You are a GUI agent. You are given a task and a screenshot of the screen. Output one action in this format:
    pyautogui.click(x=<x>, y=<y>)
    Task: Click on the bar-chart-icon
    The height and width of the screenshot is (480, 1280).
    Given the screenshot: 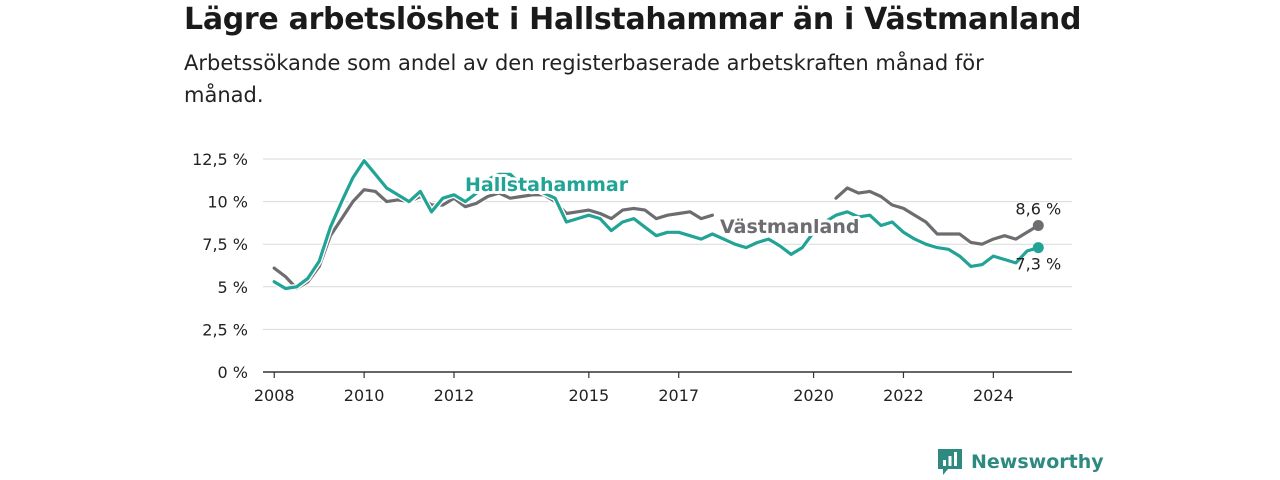 What is the action you would take?
    pyautogui.click(x=950, y=462)
    